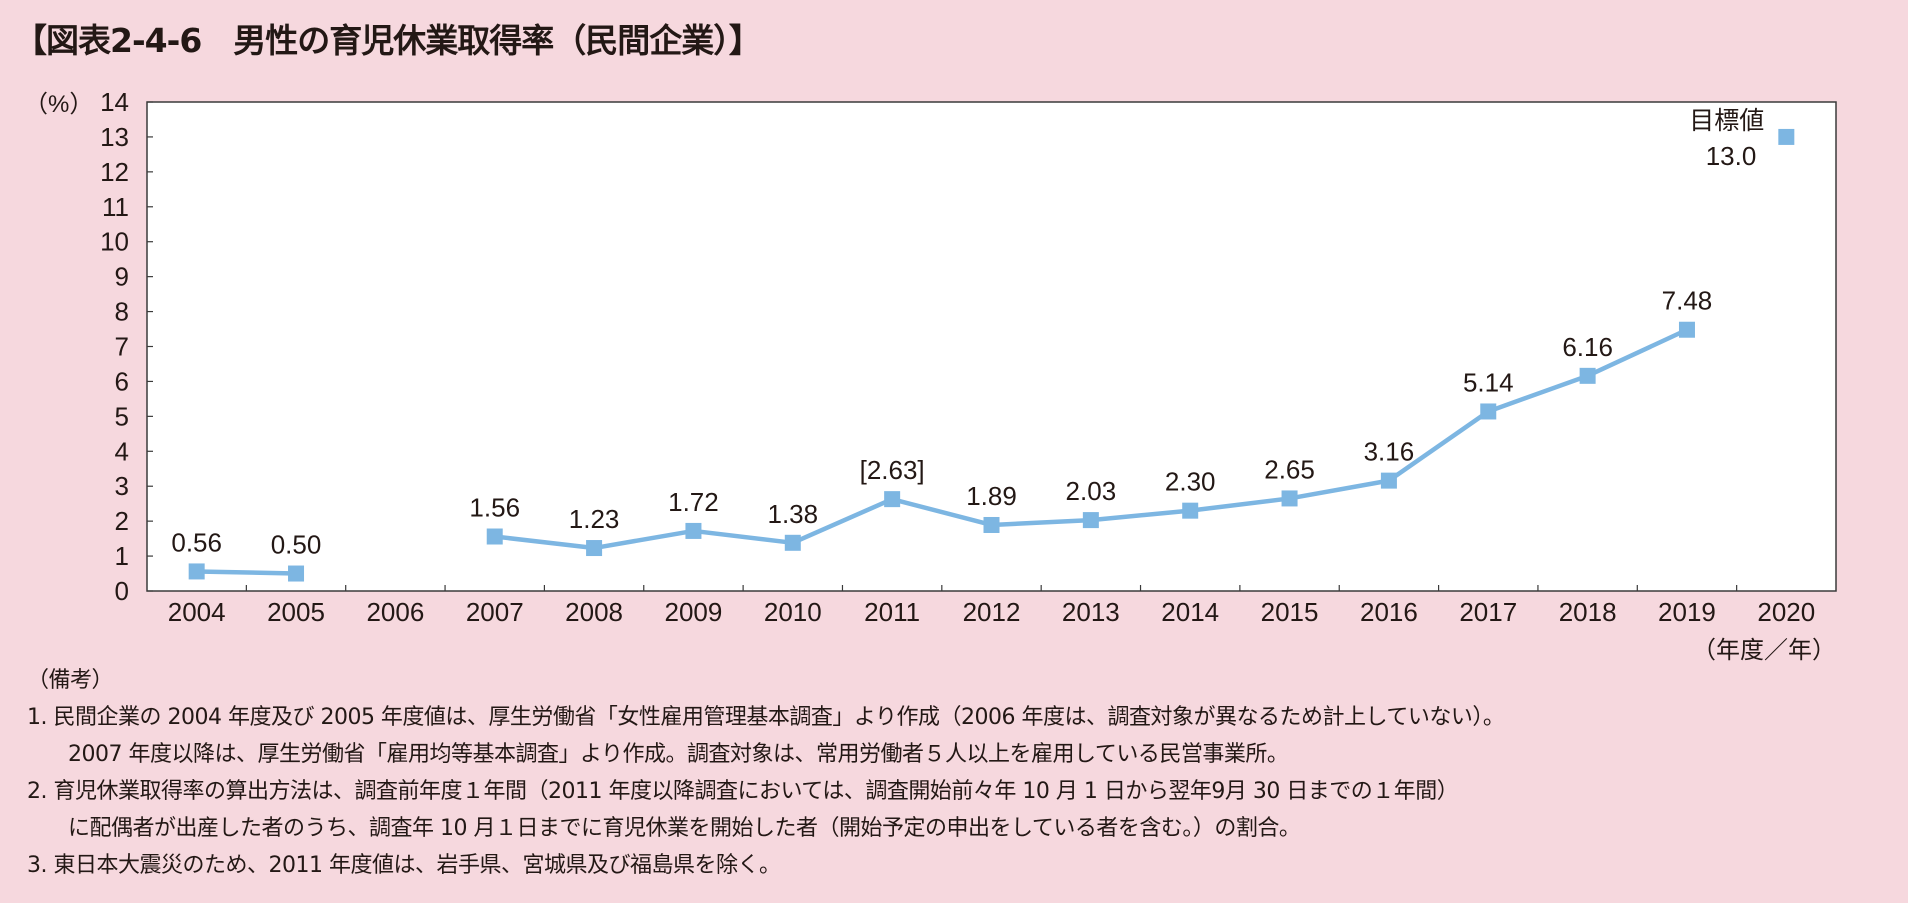  What do you see at coordinates (494, 508) in the screenshot?
I see `data-label: 1.56` at bounding box center [494, 508].